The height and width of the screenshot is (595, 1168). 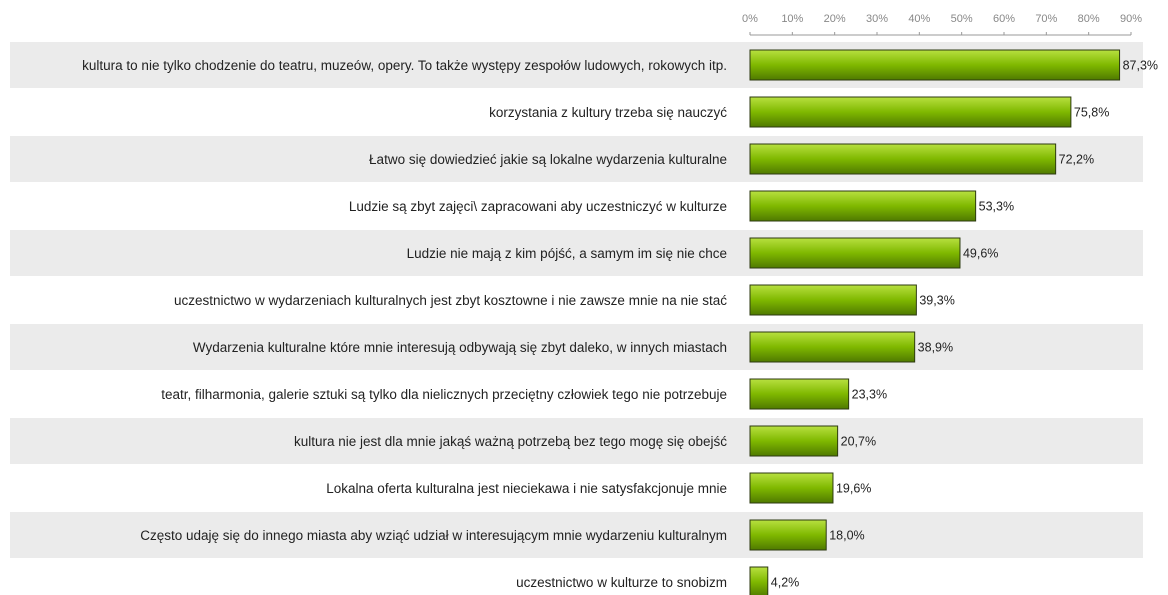 I want to click on x-tick-label: 30%, so click(x=877, y=19).